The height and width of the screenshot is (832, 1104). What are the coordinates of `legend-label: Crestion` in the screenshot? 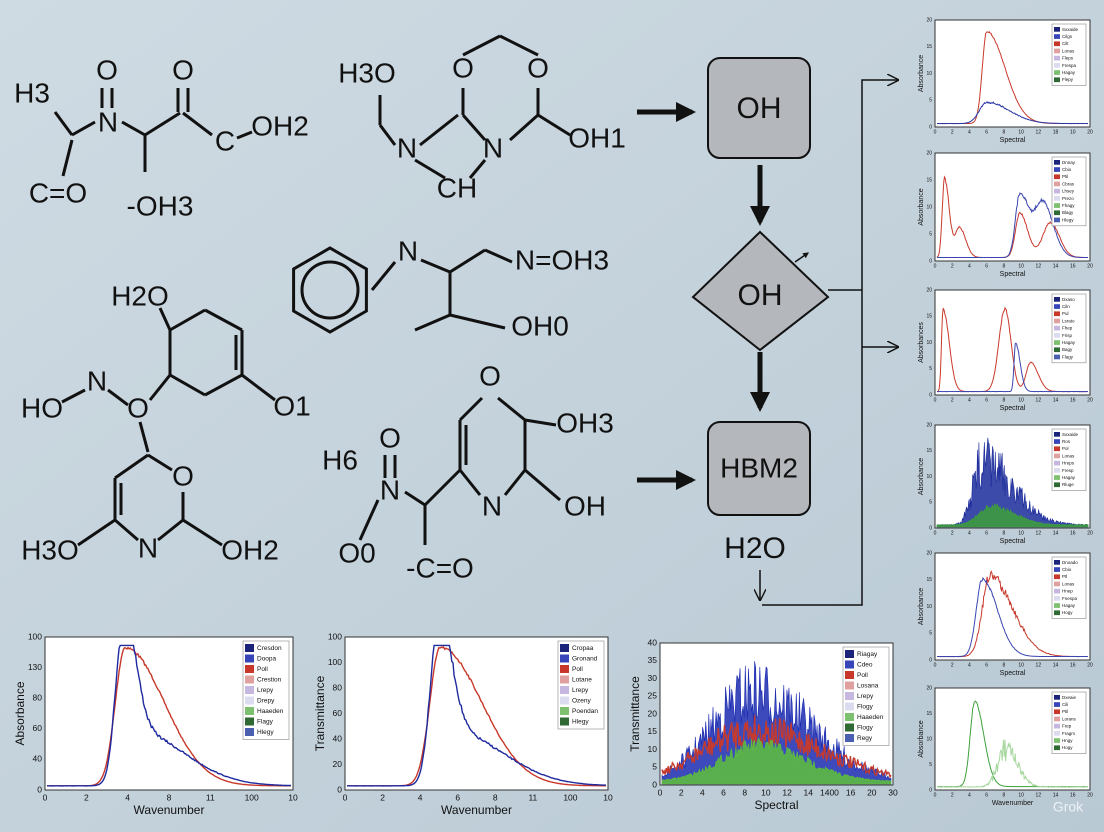 It's located at (269, 679).